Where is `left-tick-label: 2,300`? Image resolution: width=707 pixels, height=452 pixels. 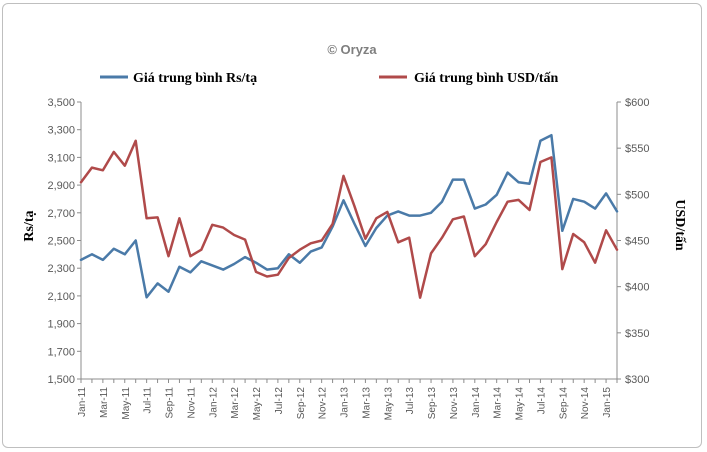 left-tick-label: 2,300 is located at coordinates (61, 269).